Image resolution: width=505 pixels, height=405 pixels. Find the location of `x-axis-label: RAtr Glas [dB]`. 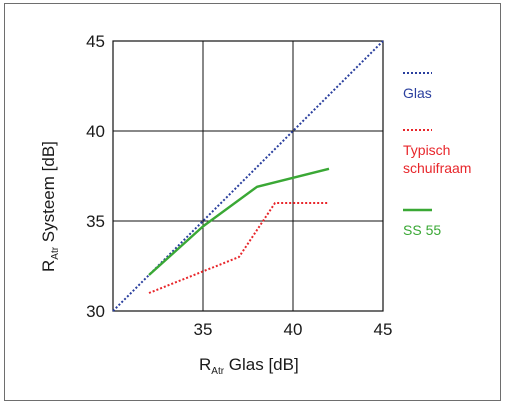

x-axis-label: RAtr Glas [dB] is located at coordinates (249, 366).